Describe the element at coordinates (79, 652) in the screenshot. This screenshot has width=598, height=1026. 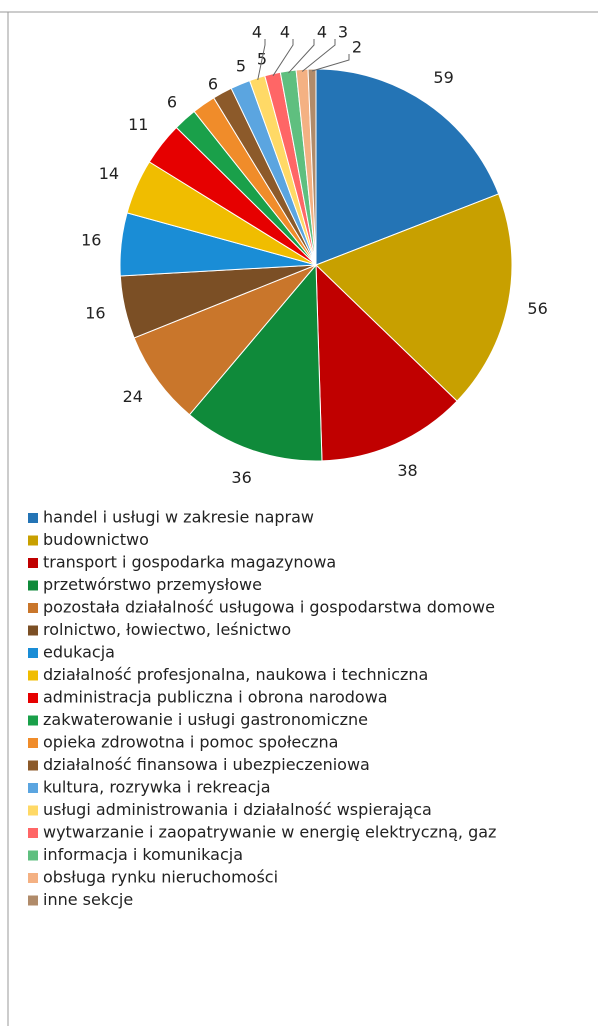
I see `legend-label: edukacja` at that location.